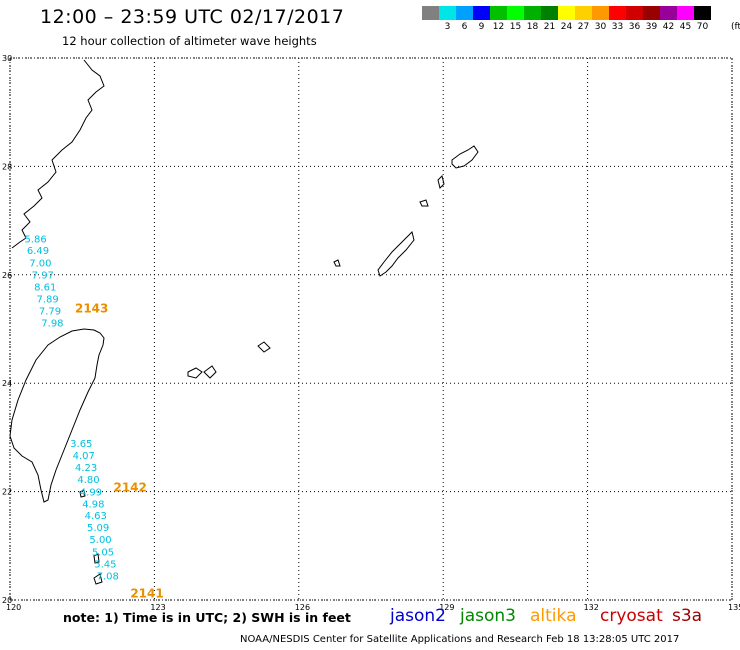  Describe the element at coordinates (685, 27) in the screenshot. I see `color-scale-tick: 45` at that location.